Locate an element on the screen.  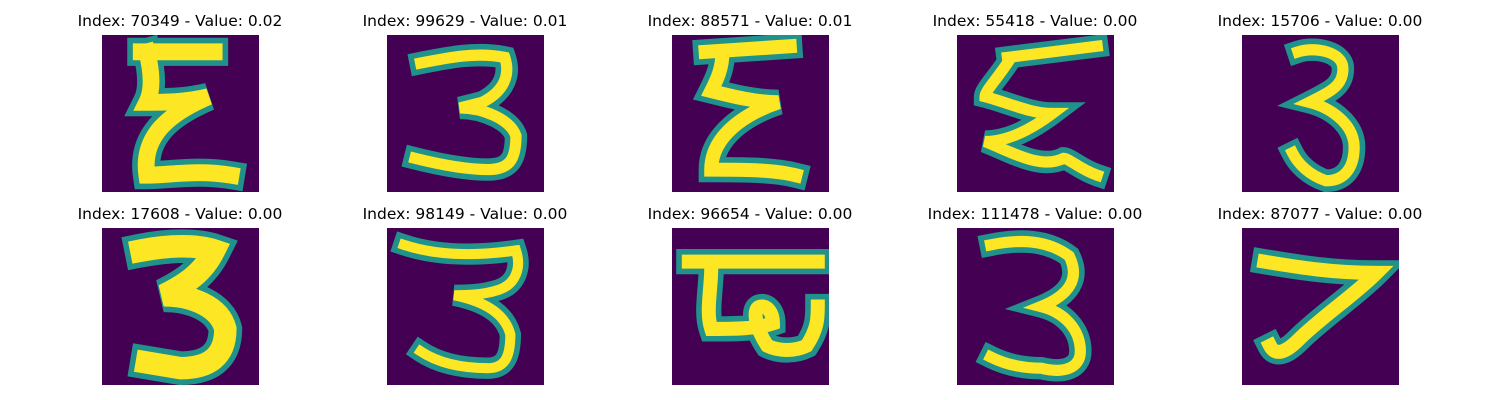
panel-title: Index: 55418 - Value: 0.00 is located at coordinates (1035, 21).